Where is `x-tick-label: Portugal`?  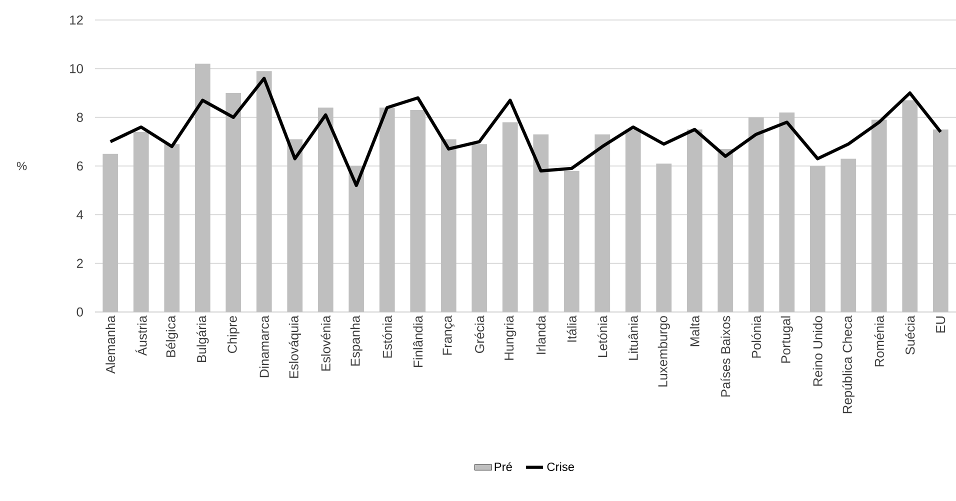 x-tick-label: Portugal is located at coordinates (786, 339).